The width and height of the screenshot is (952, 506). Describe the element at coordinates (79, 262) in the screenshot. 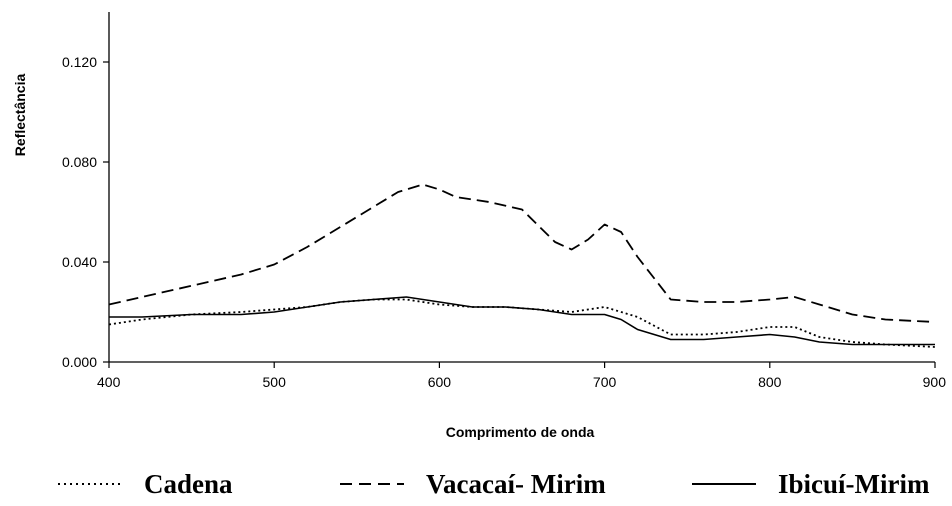

I see `y-tick-label: 0.040` at that location.